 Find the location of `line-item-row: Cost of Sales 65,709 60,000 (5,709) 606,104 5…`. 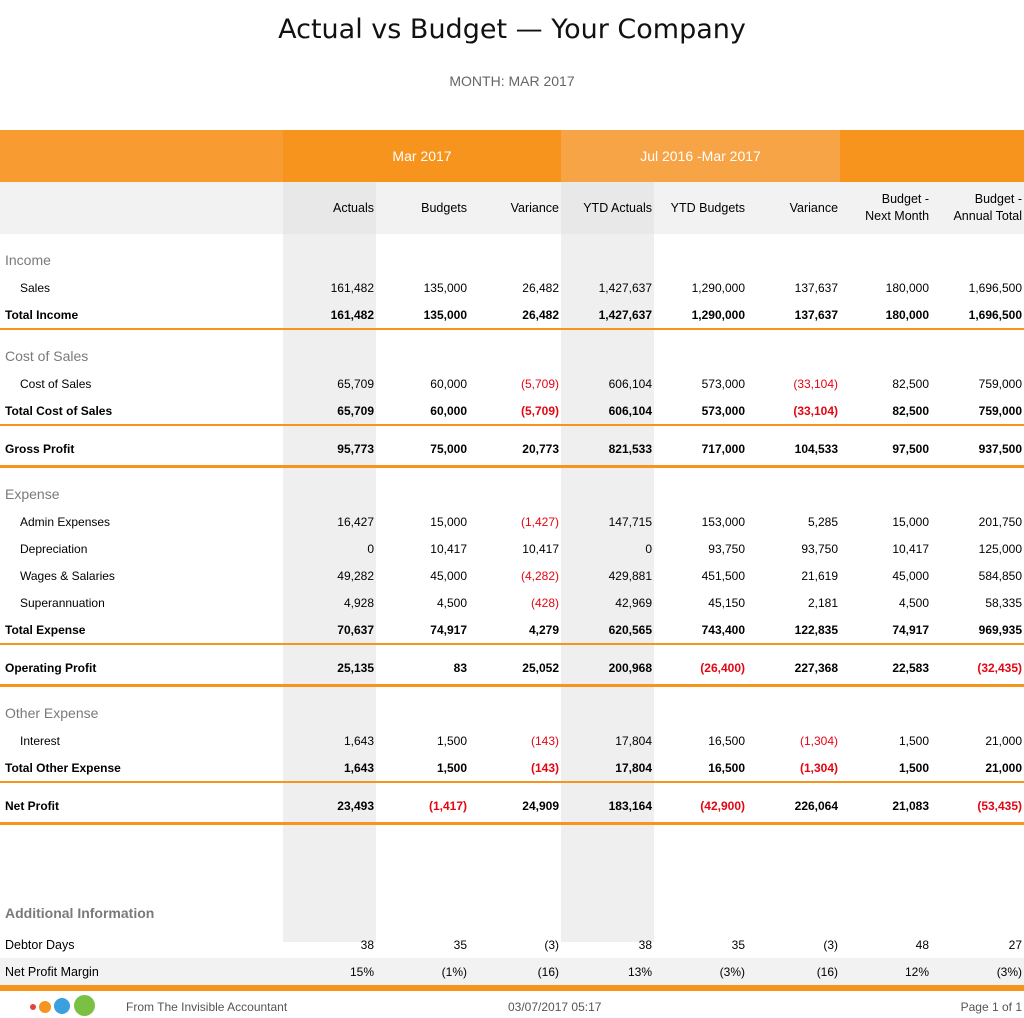

line-item-row: Cost of Sales 65,709 60,000 (5,709) 606,104 5… is located at coordinates (512, 383).